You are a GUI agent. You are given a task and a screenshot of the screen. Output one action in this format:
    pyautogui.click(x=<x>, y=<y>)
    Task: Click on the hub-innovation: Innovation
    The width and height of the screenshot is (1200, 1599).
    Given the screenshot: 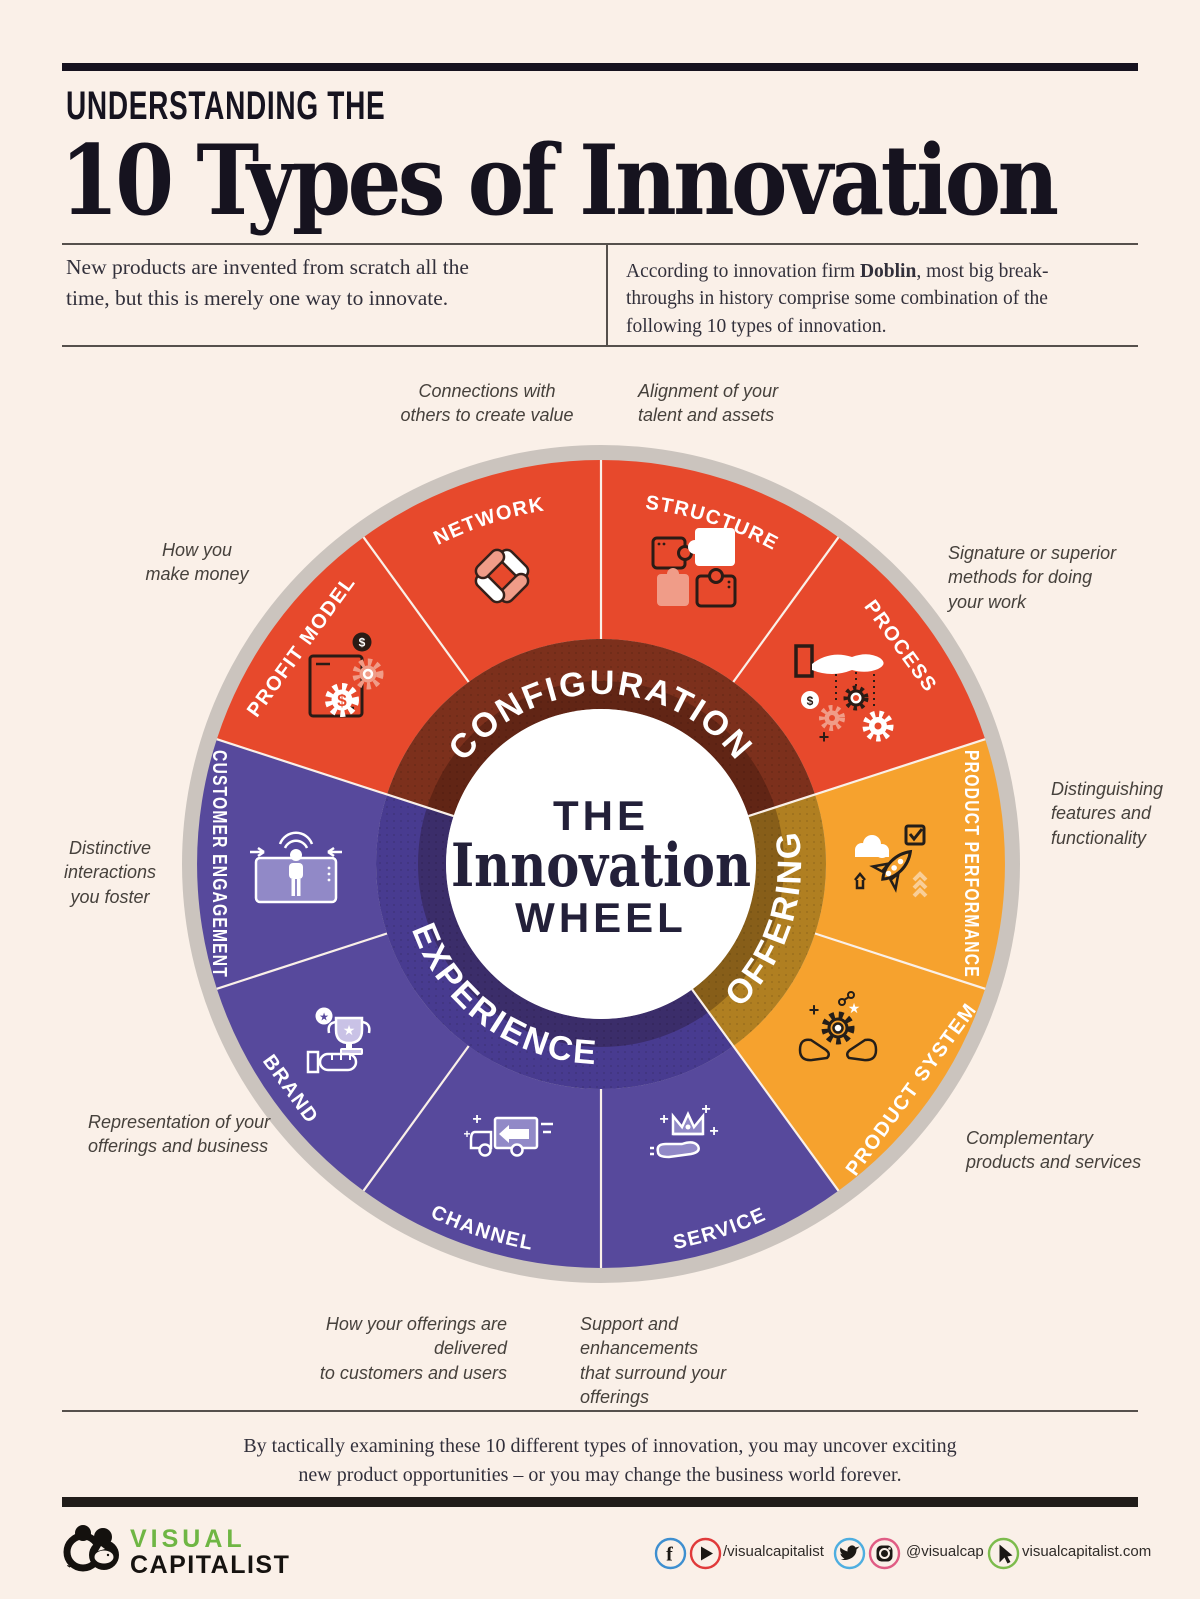 What is the action you would take?
    pyautogui.click(x=601, y=866)
    